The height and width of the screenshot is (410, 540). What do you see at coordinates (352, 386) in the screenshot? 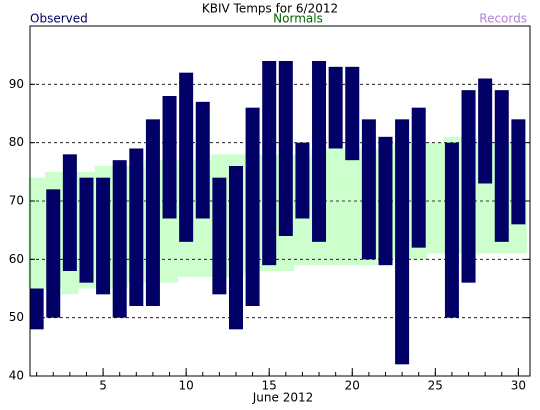
I see `x-tick-label: 20` at bounding box center [352, 386].